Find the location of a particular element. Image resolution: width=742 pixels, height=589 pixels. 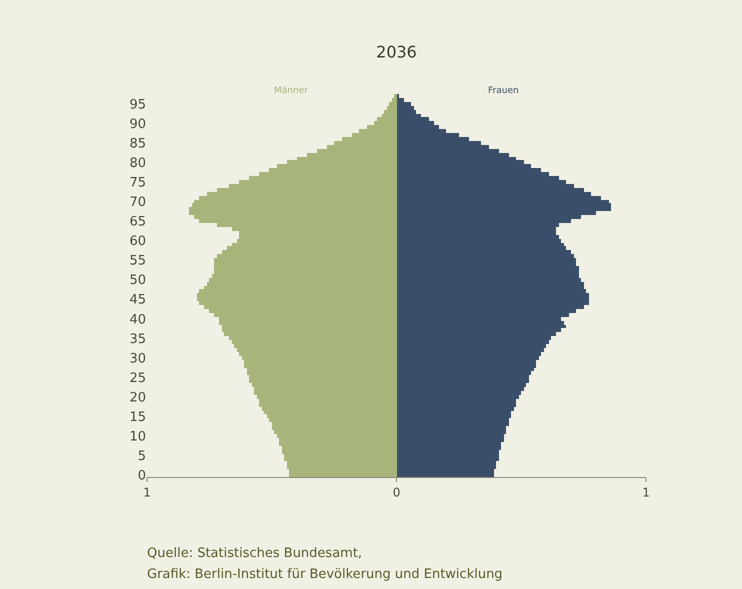

y-tick-label: 65 is located at coordinates (137, 222).